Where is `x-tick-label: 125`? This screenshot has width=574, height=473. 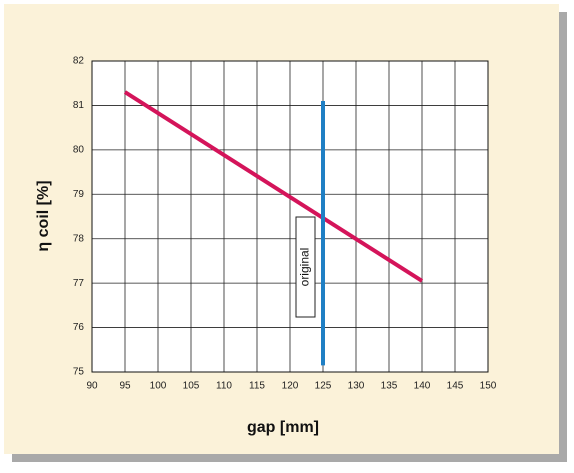 x-tick-label: 125 is located at coordinates (323, 386).